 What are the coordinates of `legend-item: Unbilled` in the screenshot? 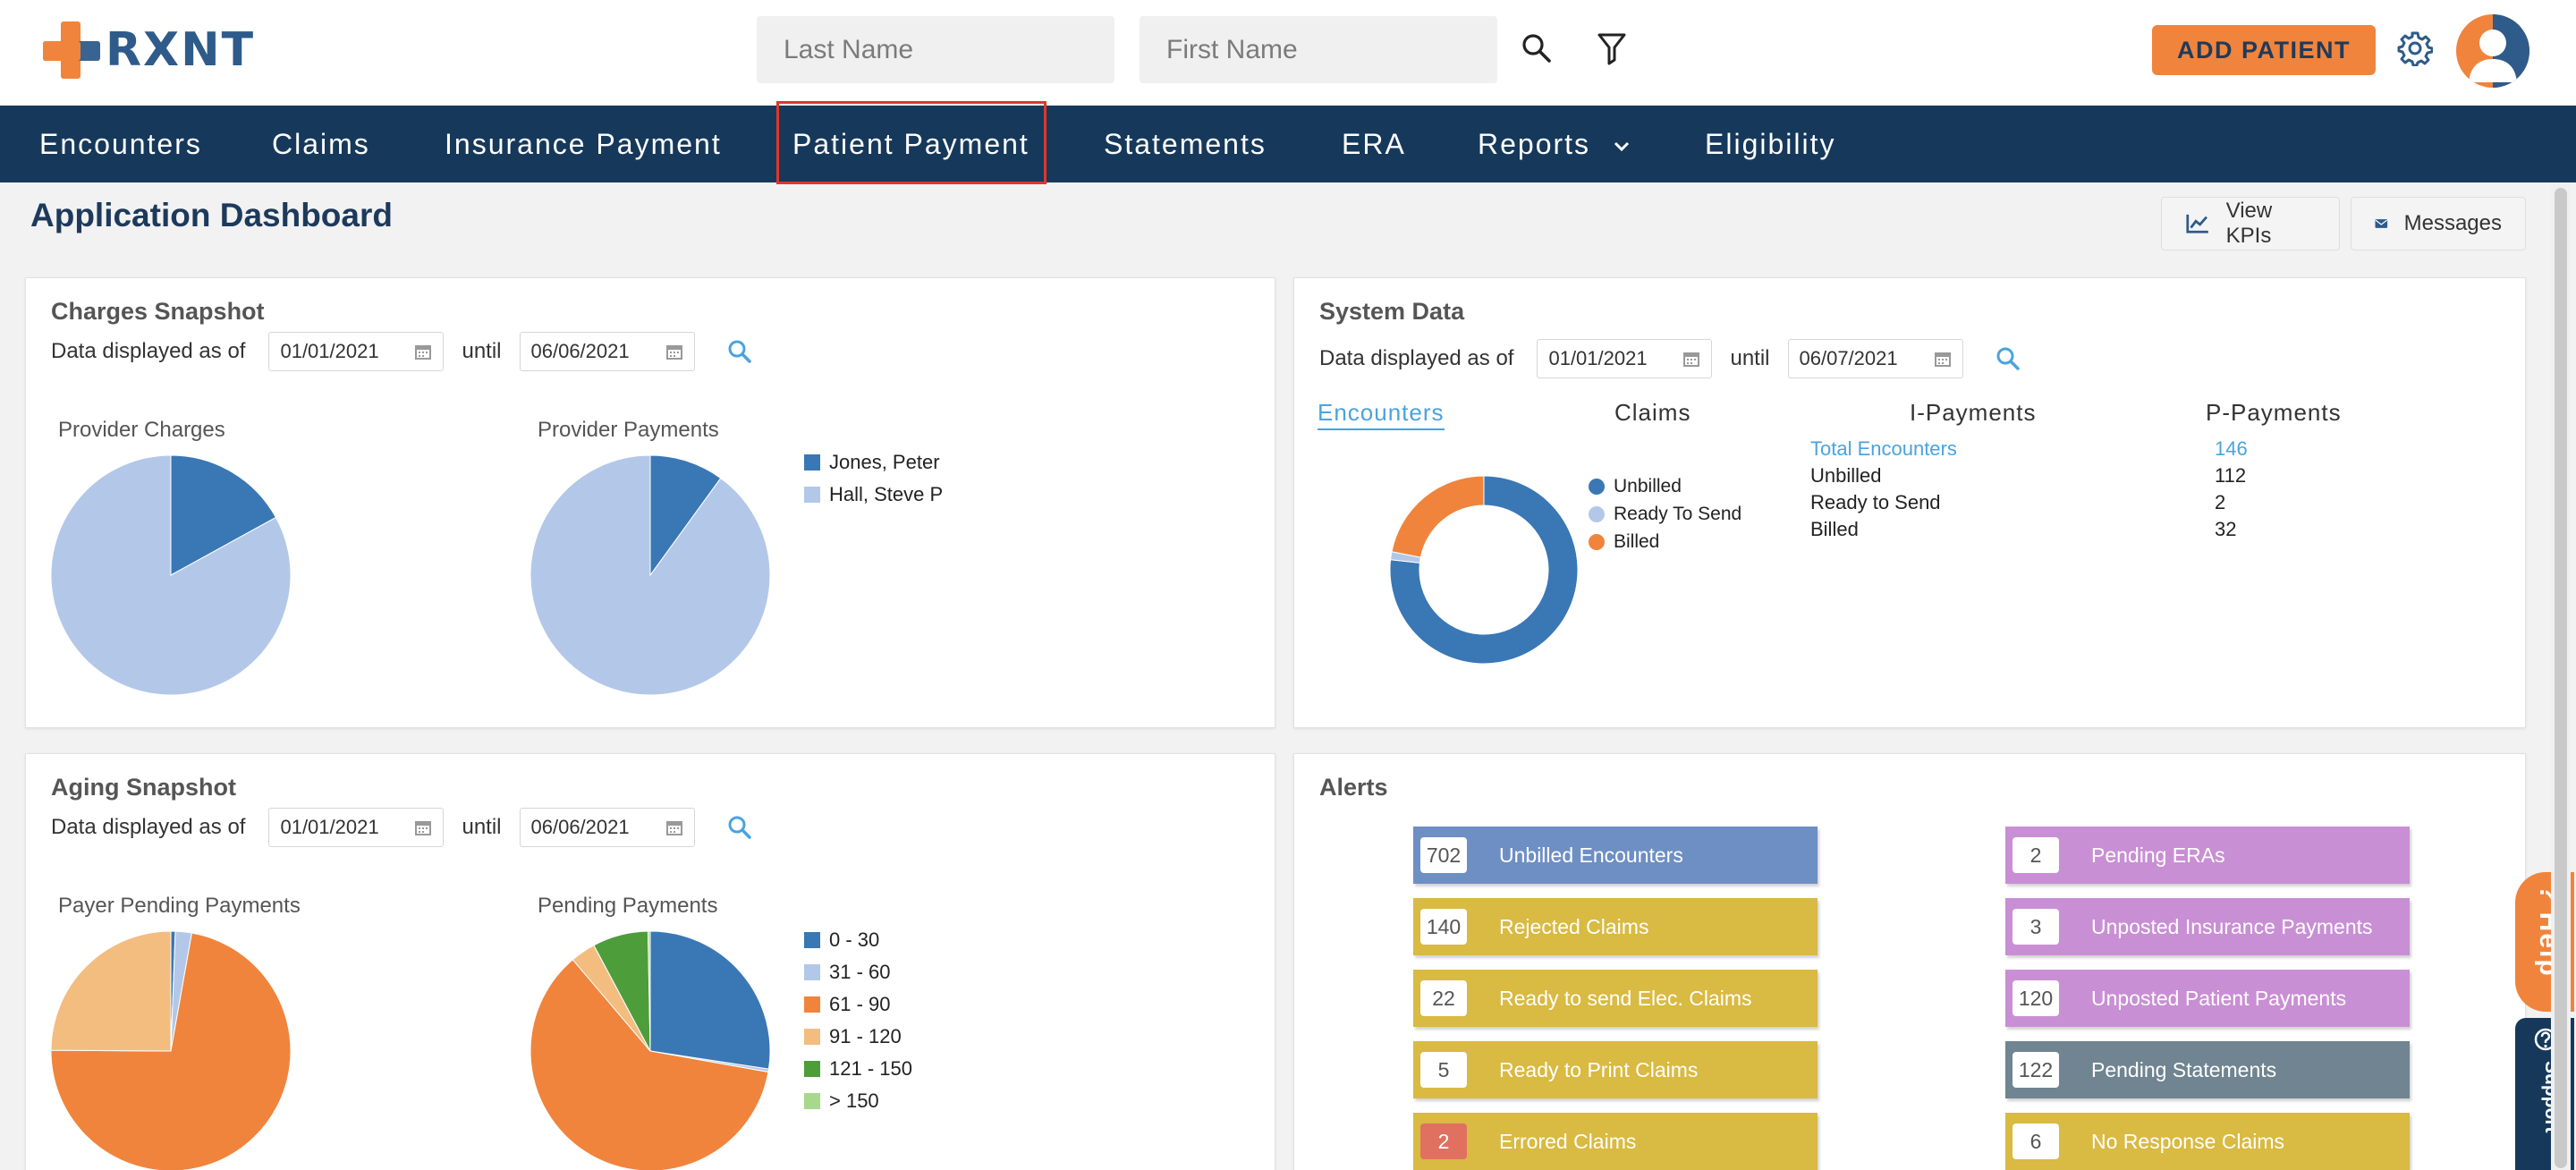 It's located at (1665, 486).